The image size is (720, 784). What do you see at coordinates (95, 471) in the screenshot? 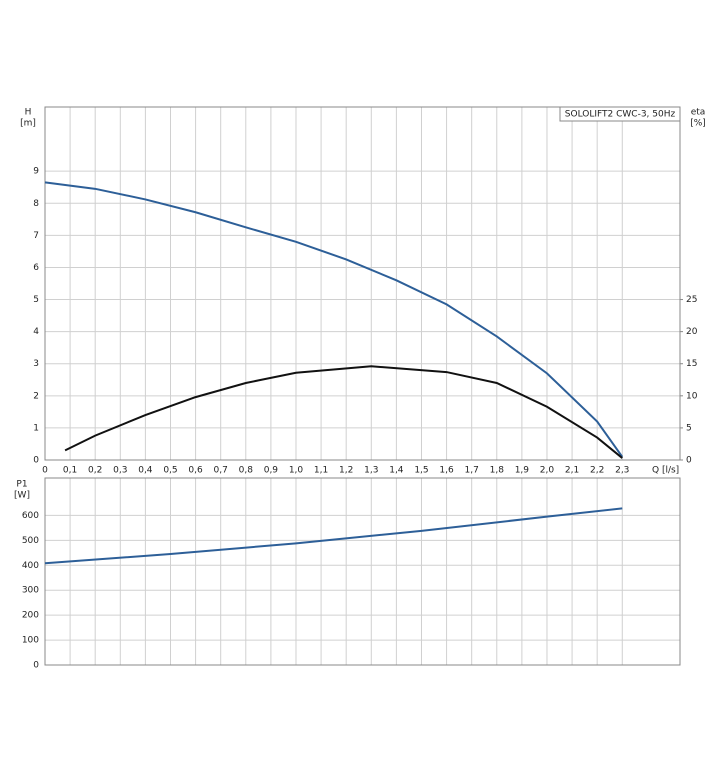
I see `x-tick-label: 0,2` at bounding box center [95, 471].